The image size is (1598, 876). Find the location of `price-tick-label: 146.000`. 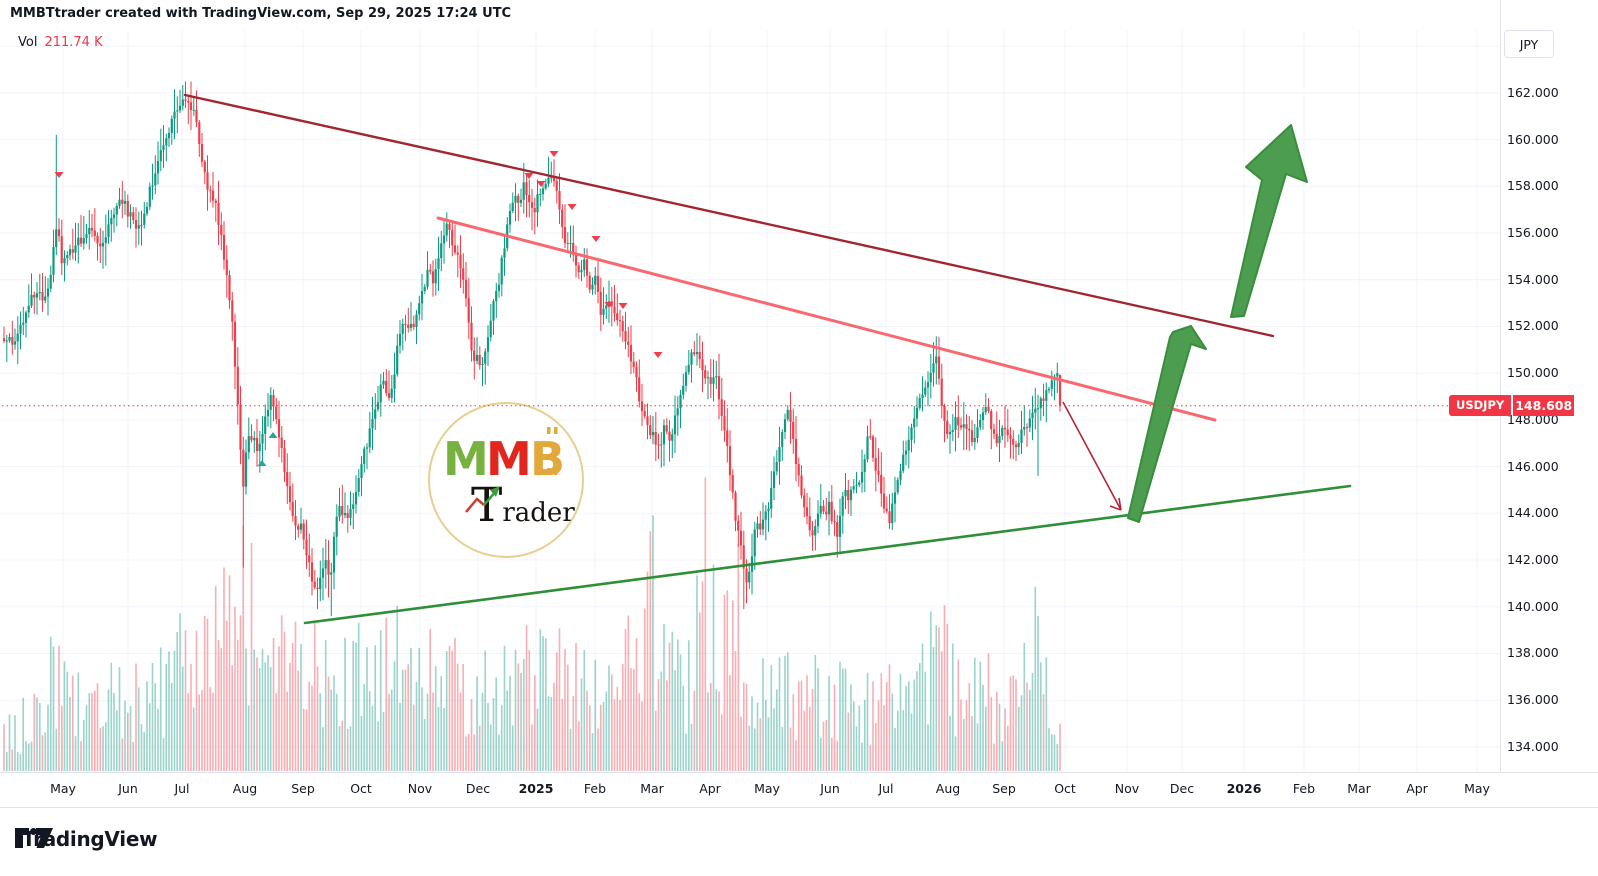

price-tick-label: 146.000 is located at coordinates (1533, 466).